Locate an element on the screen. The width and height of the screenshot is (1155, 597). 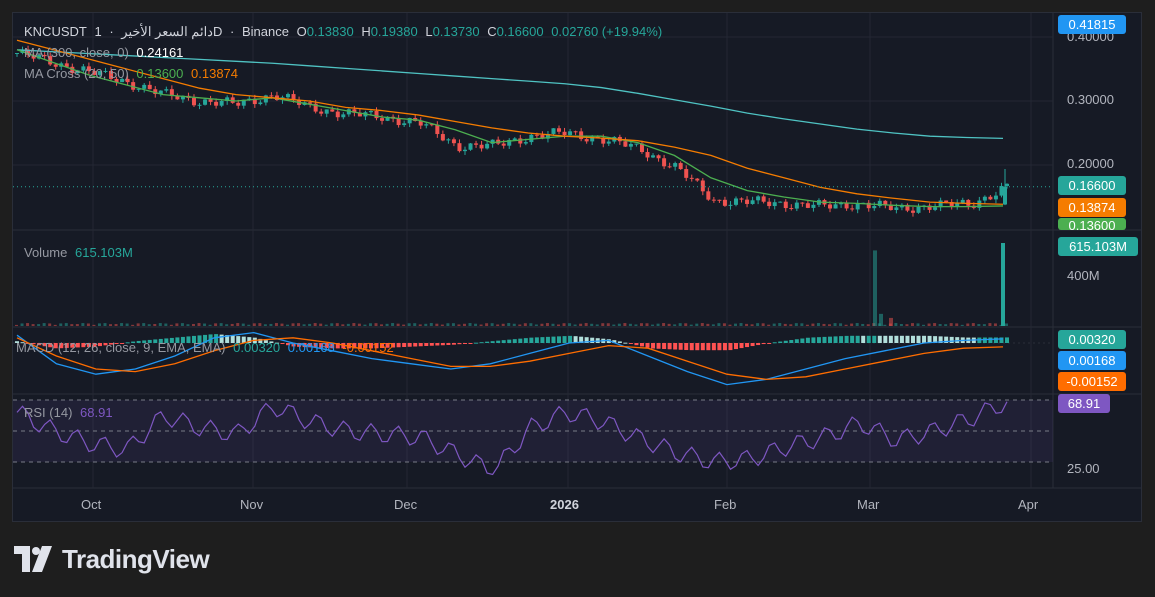
rsi-value: 68.91 is located at coordinates (96, 412).